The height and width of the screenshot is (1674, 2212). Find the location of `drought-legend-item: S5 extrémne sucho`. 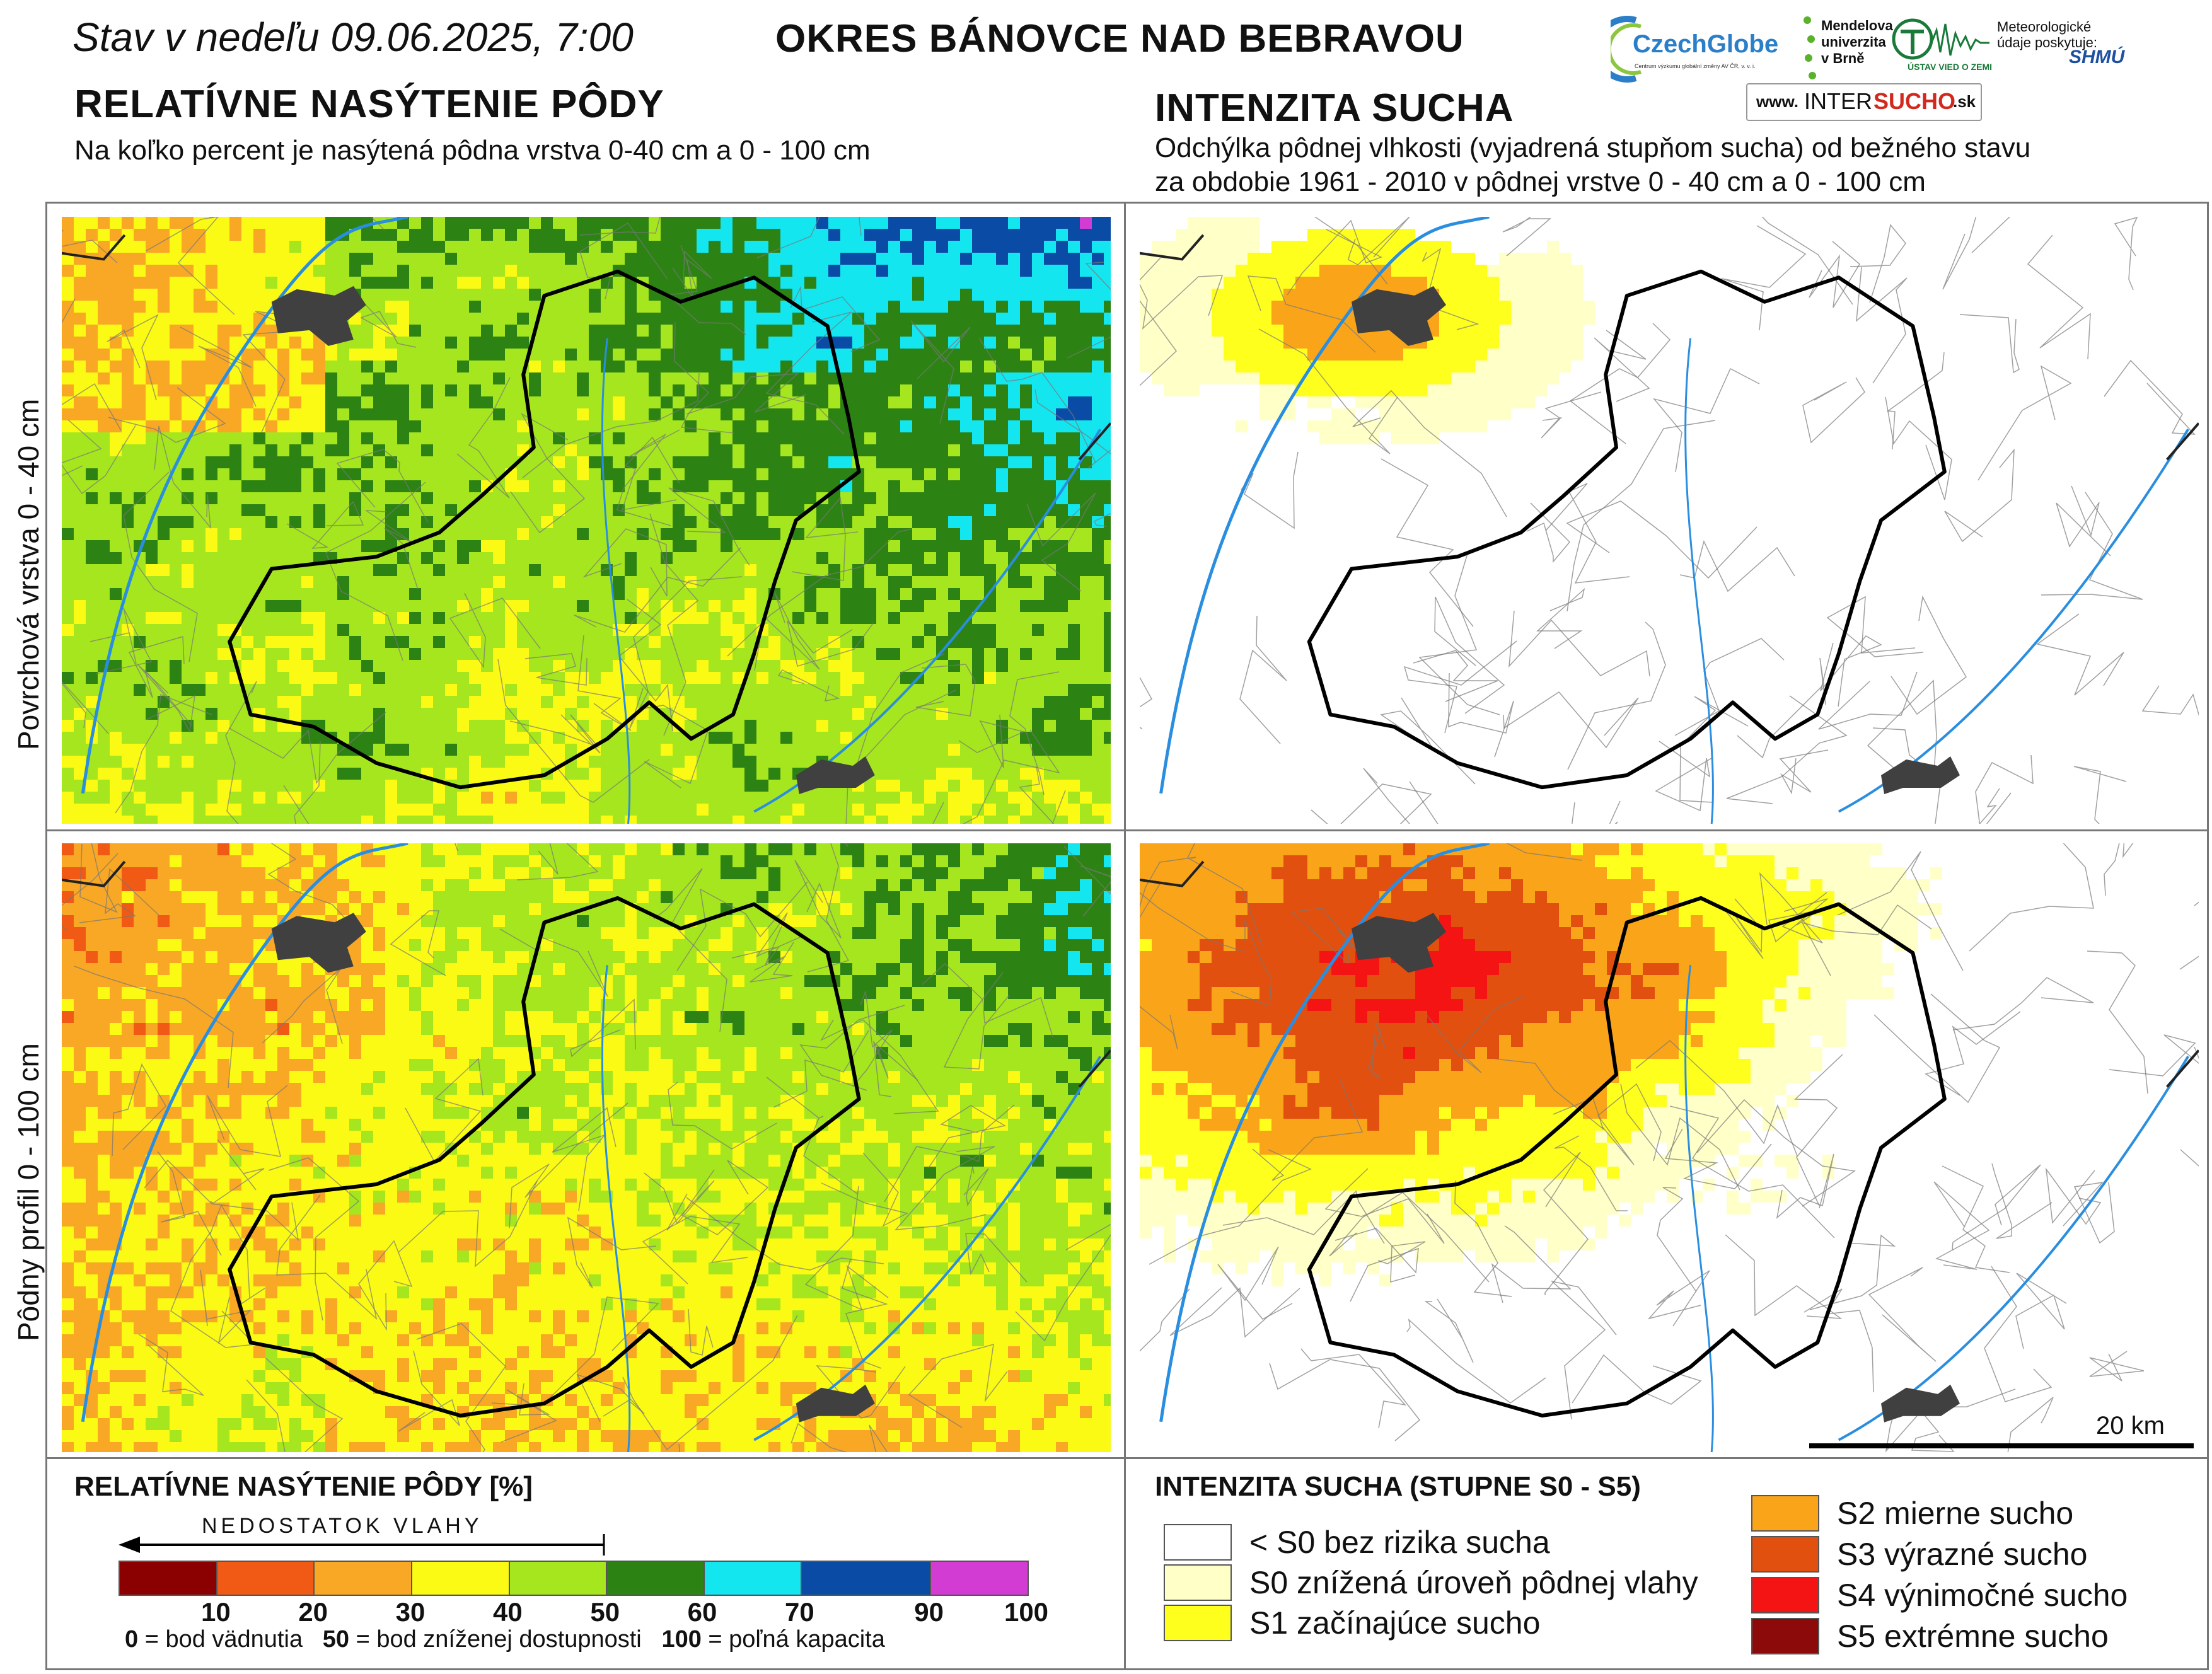

drought-legend-item: S5 extrémne sucho is located at coordinates (1930, 1636).